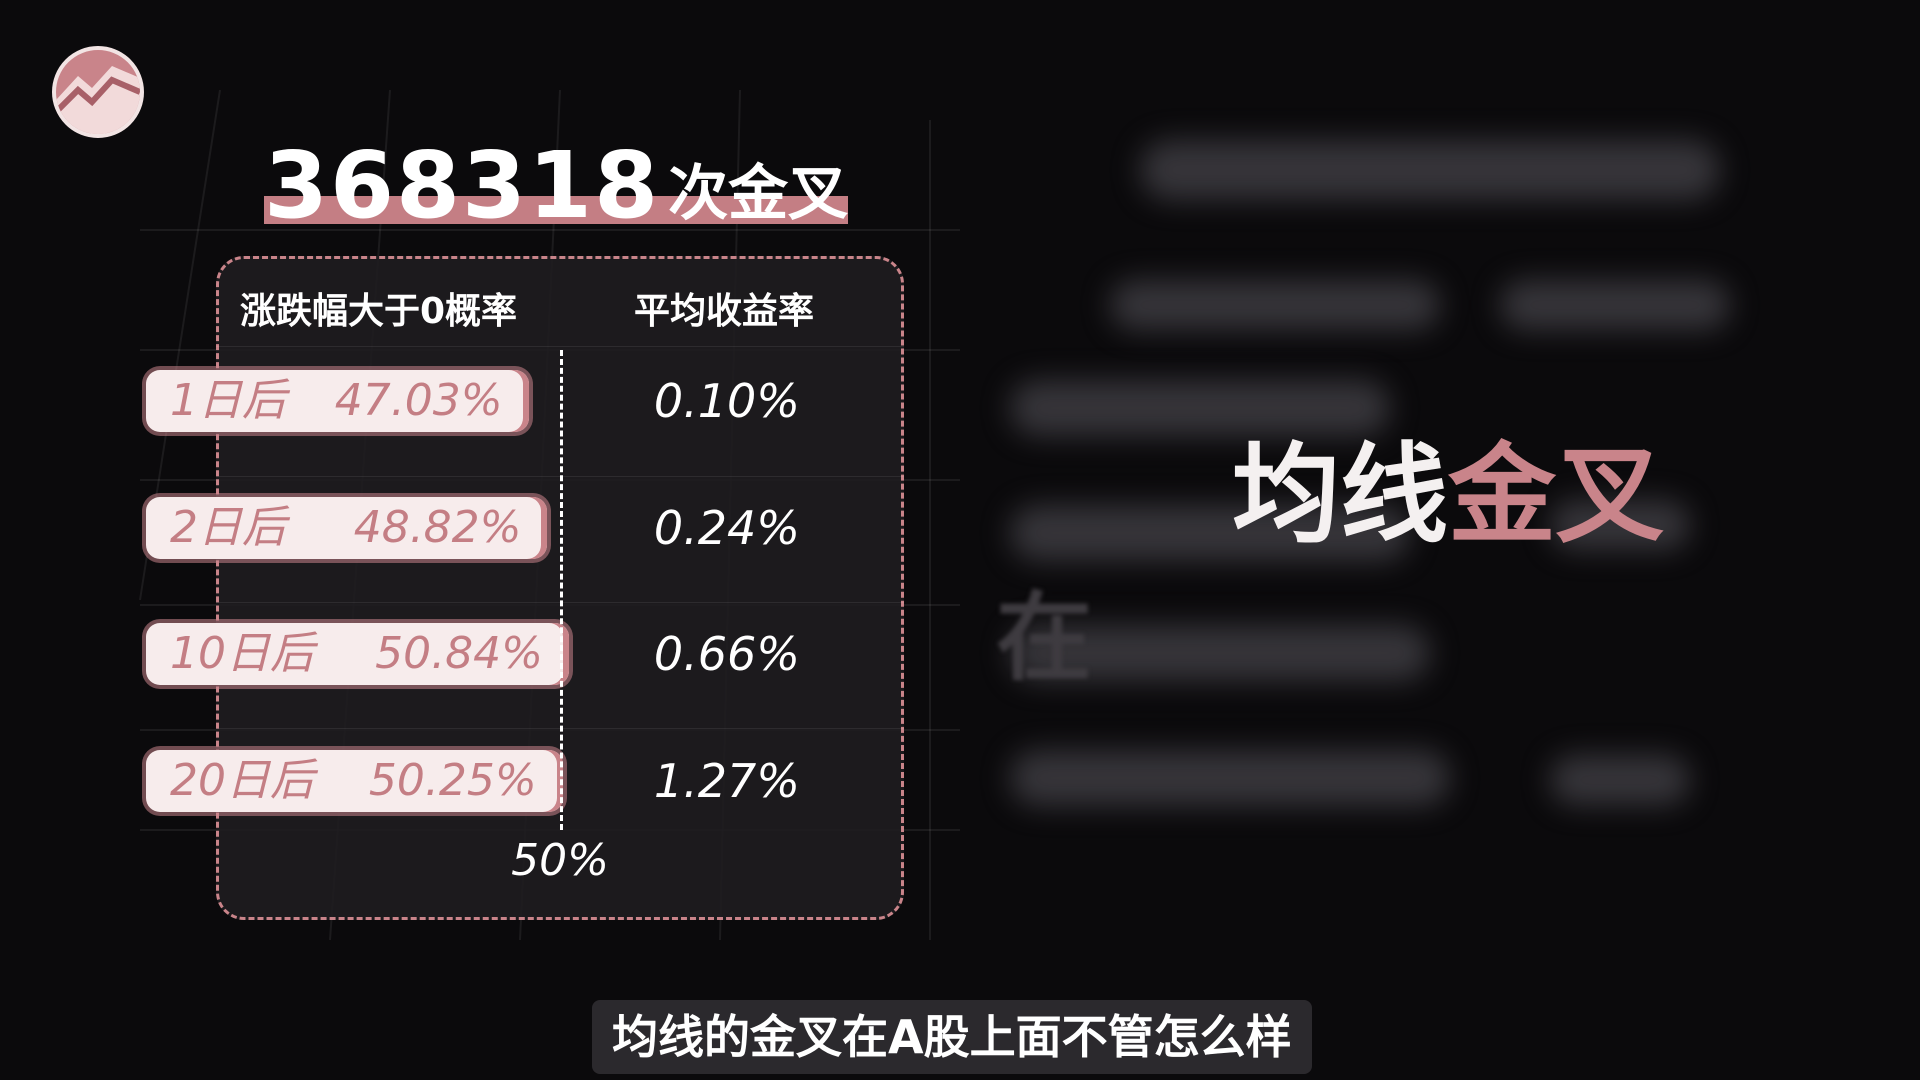 The image size is (1920, 1080). Describe the element at coordinates (98, 92) in the screenshot. I see `trend-logo-icon` at that location.